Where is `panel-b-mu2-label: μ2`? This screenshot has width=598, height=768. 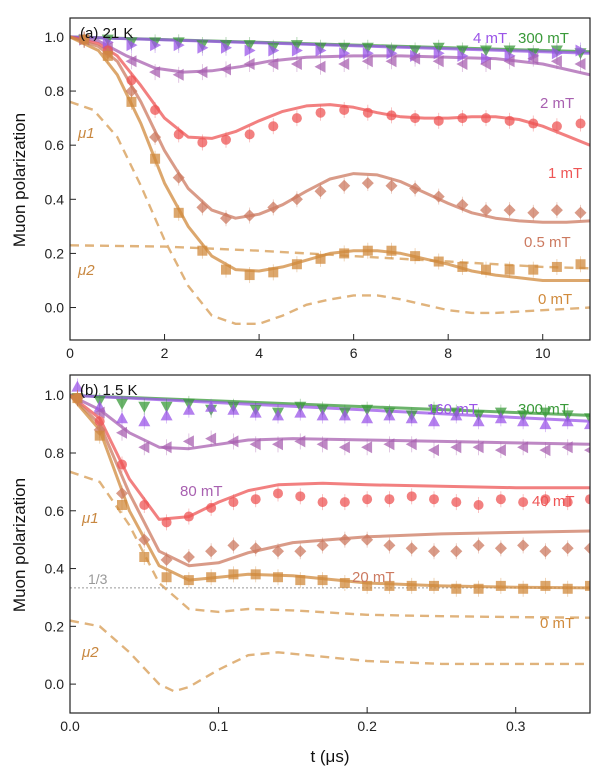
panel-b-mu2-label: μ2 is located at coordinates (90, 652).